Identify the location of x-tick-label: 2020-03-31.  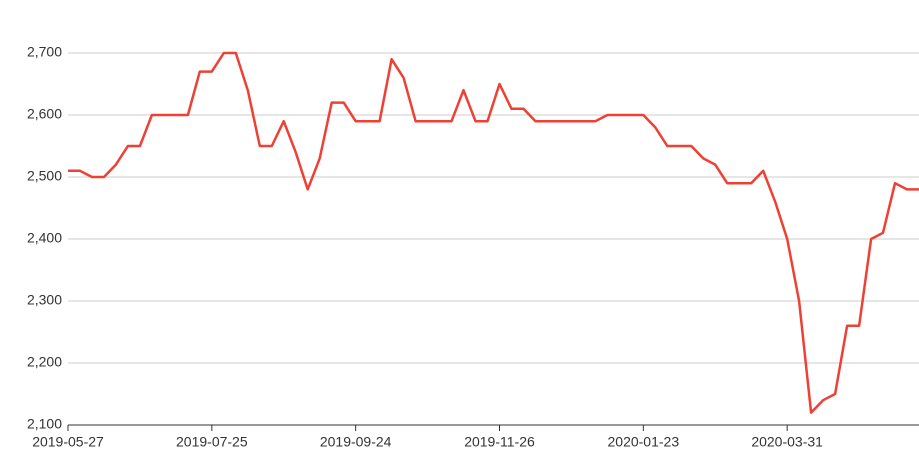
(787, 442).